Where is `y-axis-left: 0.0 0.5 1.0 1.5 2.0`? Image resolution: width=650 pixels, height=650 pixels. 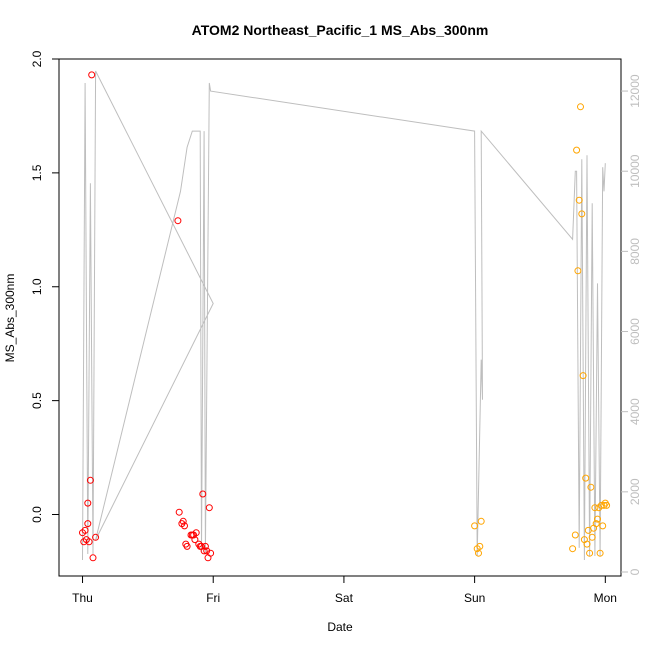 y-axis-left: 0.0 0.5 1.0 1.5 2.0 is located at coordinates (44, 286).